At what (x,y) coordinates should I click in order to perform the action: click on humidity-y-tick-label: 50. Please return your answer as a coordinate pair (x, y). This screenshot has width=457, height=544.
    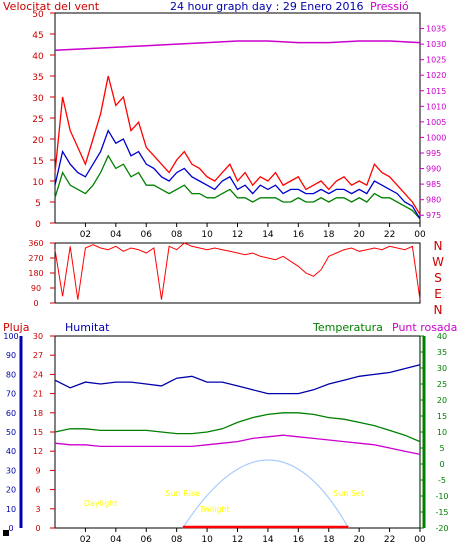
    Looking at the image, I should click on (11, 432).